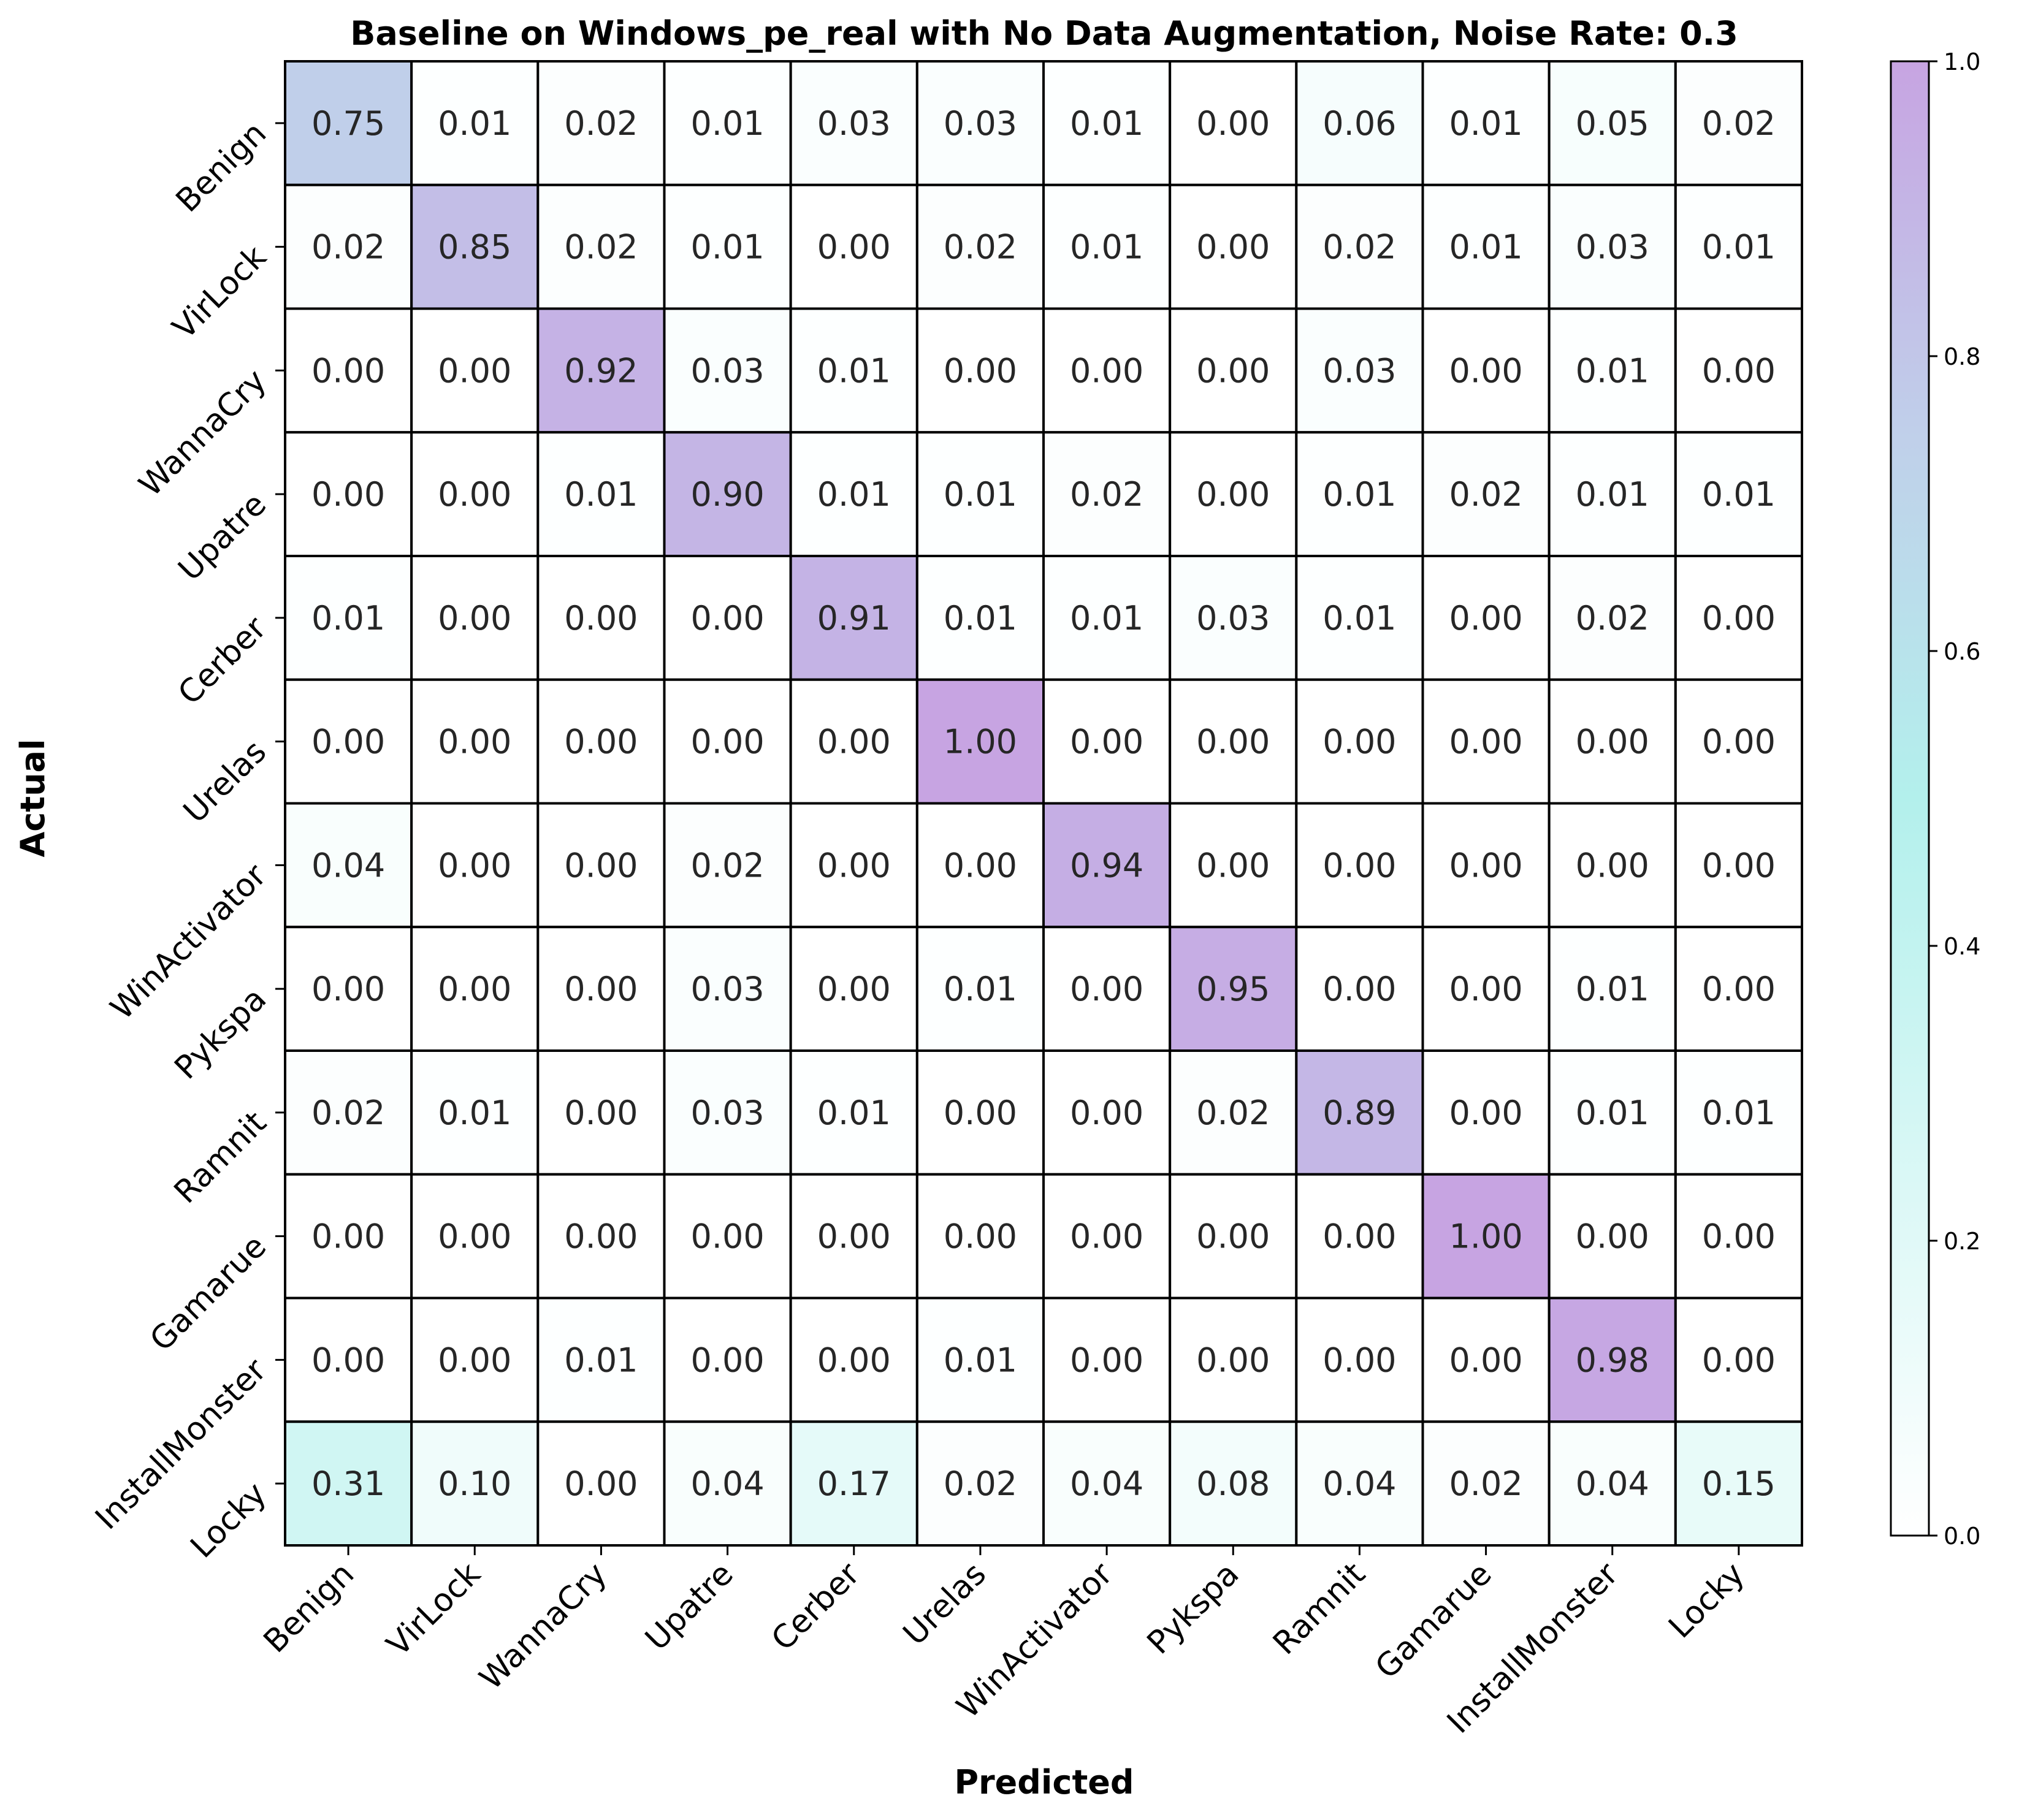  Describe the element at coordinates (601, 371) in the screenshot. I see `cell-value-label: 0.92` at that location.